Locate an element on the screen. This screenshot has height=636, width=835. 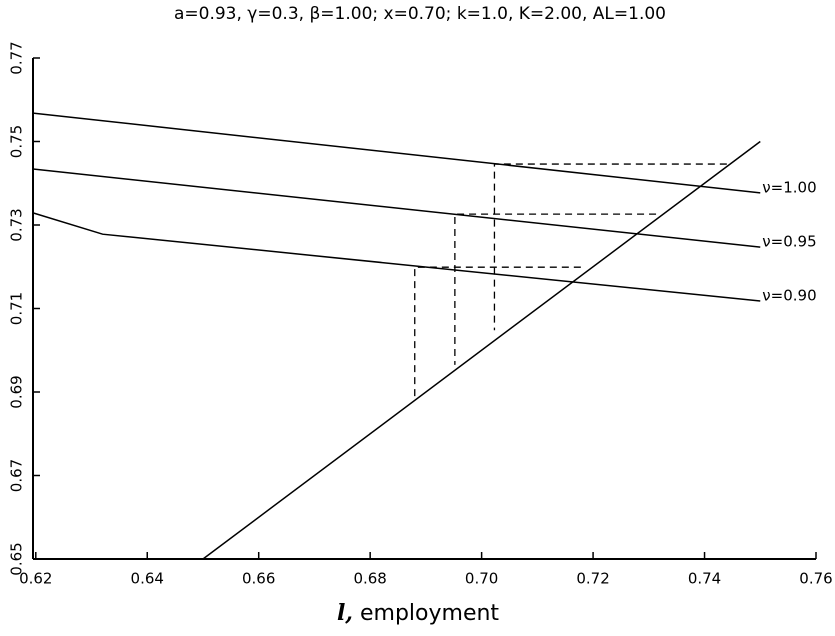
x-tick-label: 0.70 is located at coordinates (481, 579).